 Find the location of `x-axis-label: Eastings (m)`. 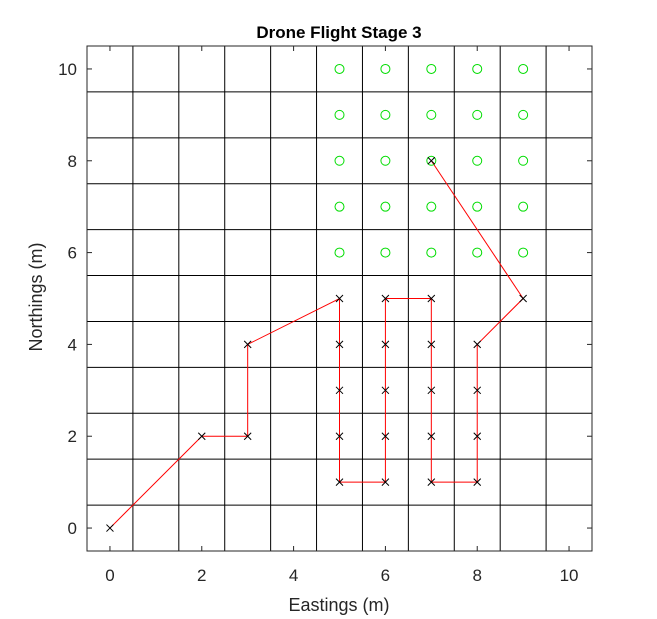

x-axis-label: Eastings (m) is located at coordinates (338, 605).